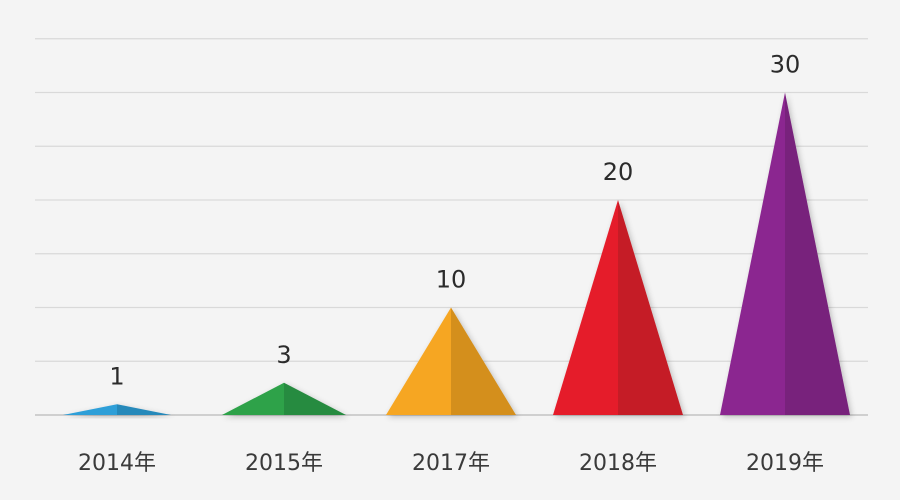 The image size is (900, 500). Describe the element at coordinates (618, 172) in the screenshot. I see `data-label: 20` at that location.